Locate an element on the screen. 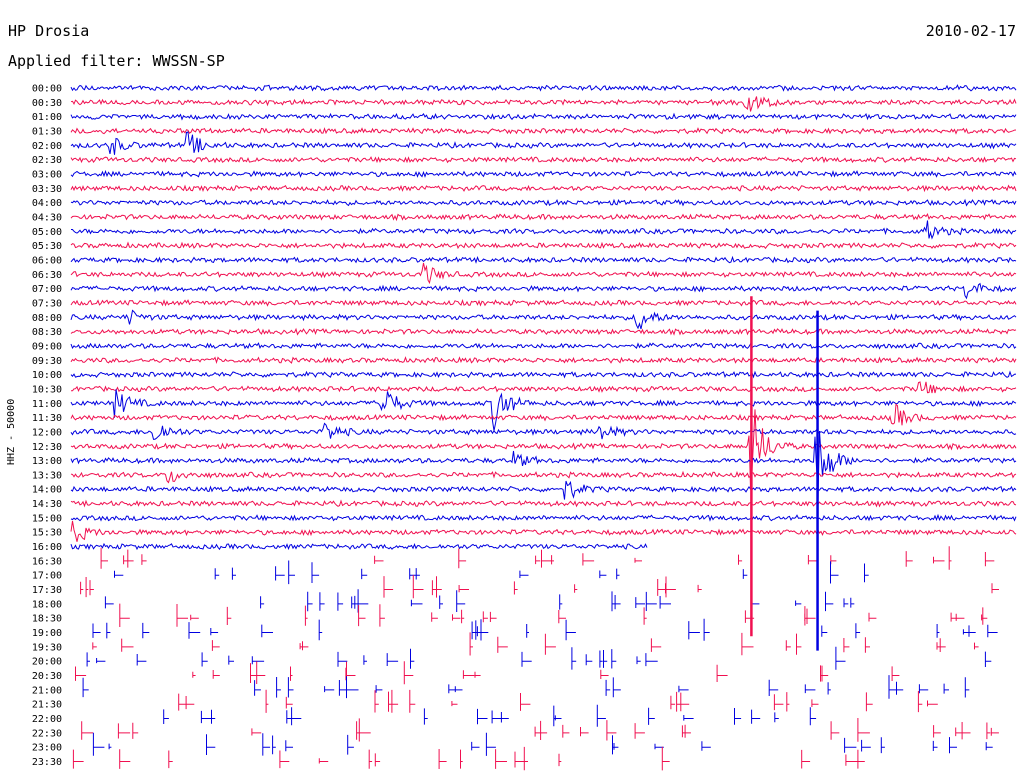  date-label: 2010-02-17 is located at coordinates (970, 31).